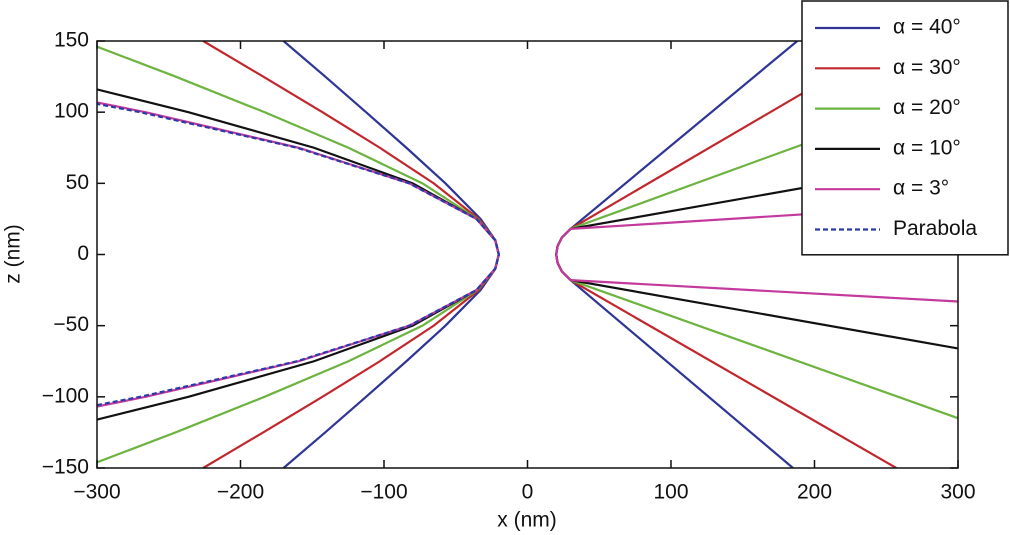 The image size is (1010, 535). What do you see at coordinates (71, 111) in the screenshot?
I see `y-tick-label: 100` at bounding box center [71, 111].